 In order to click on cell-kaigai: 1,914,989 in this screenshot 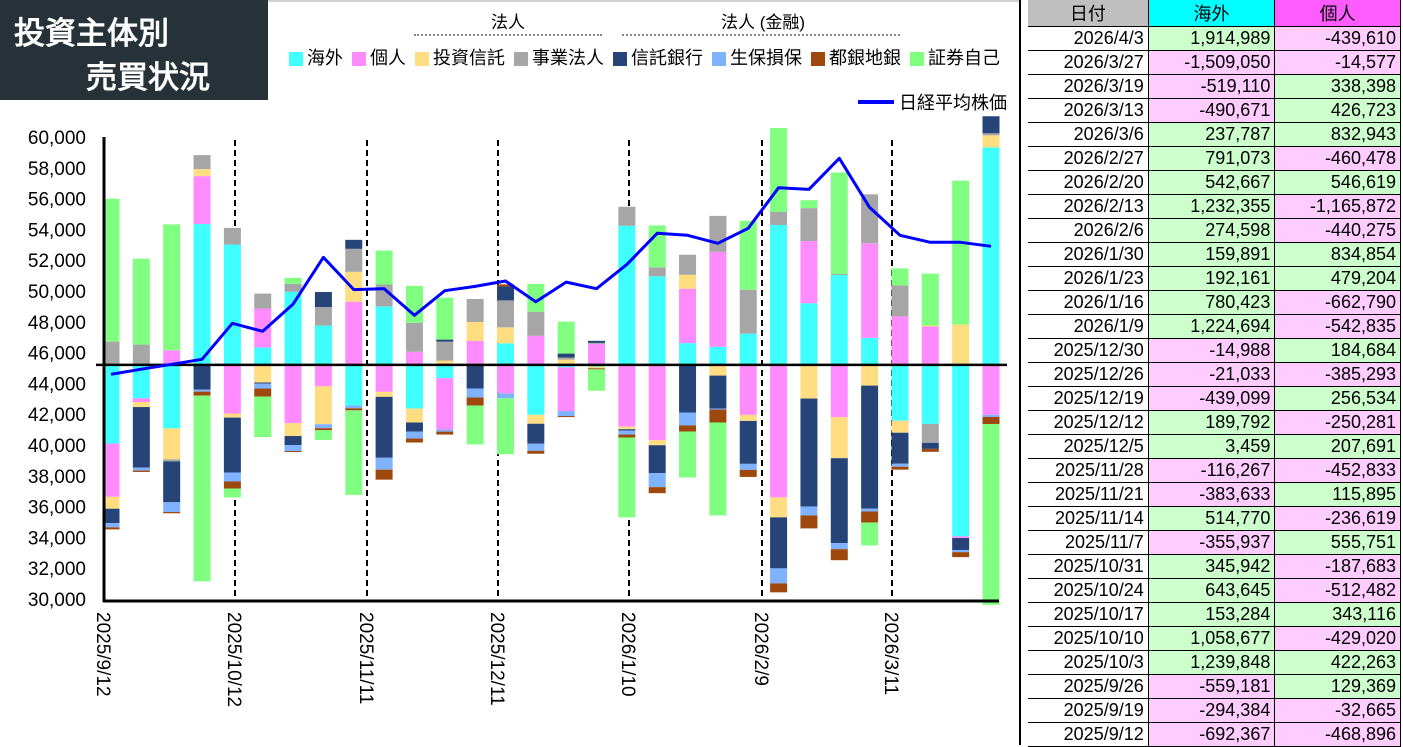, I will do `click(1211, 39)`.